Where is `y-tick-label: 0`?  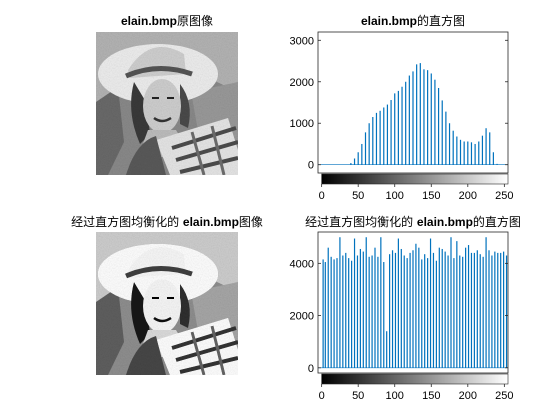
y-tick-label: 0 is located at coordinates (311, 369).